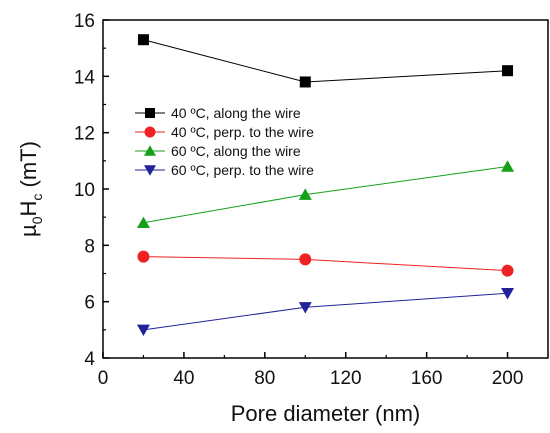 The image size is (550, 433). Describe the element at coordinates (264, 378) in the screenshot. I see `x-tick-label: 80` at that location.